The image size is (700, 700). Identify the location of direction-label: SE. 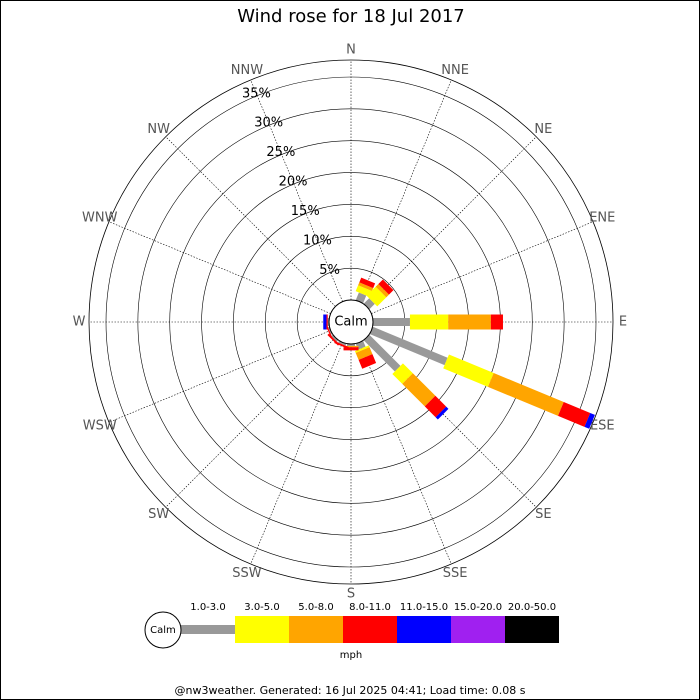
(543, 514).